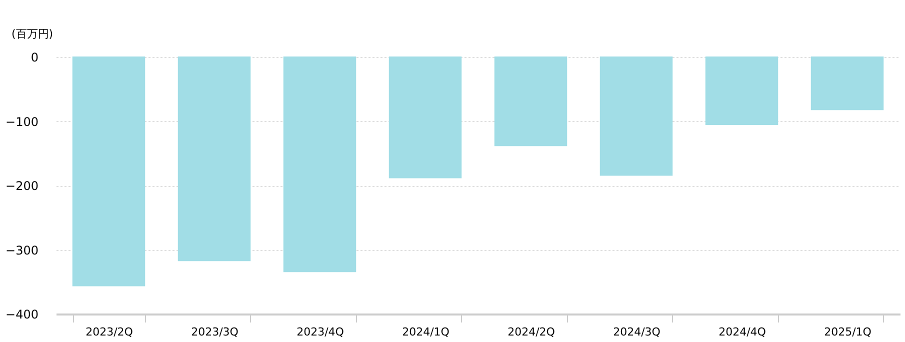 This screenshot has width=905, height=342. I want to click on x-tick-label: 2024/4Q, so click(742, 332).